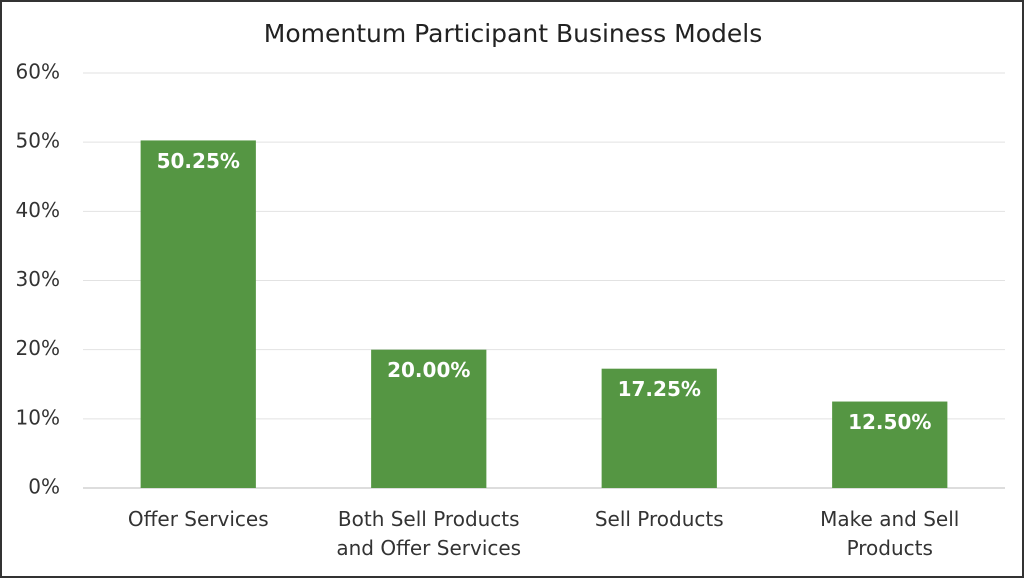 This screenshot has height=578, width=1024. Describe the element at coordinates (44, 487) in the screenshot. I see `y-tick-label: 0%` at that location.